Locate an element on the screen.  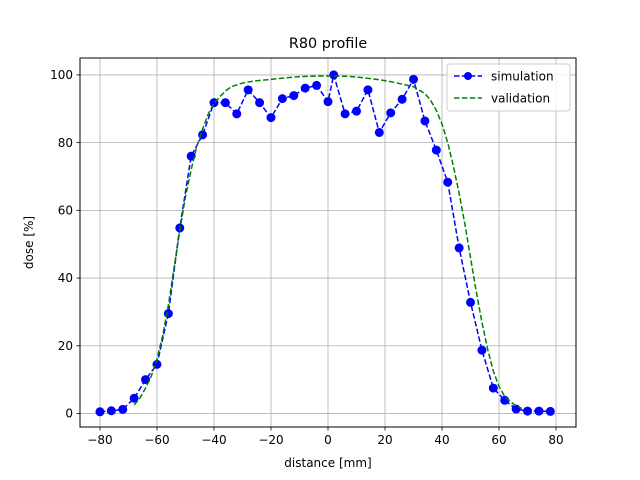
x-axis-ticks: −80 −60 −40 −20 0 20 40 60 80 is located at coordinates (325, 437).